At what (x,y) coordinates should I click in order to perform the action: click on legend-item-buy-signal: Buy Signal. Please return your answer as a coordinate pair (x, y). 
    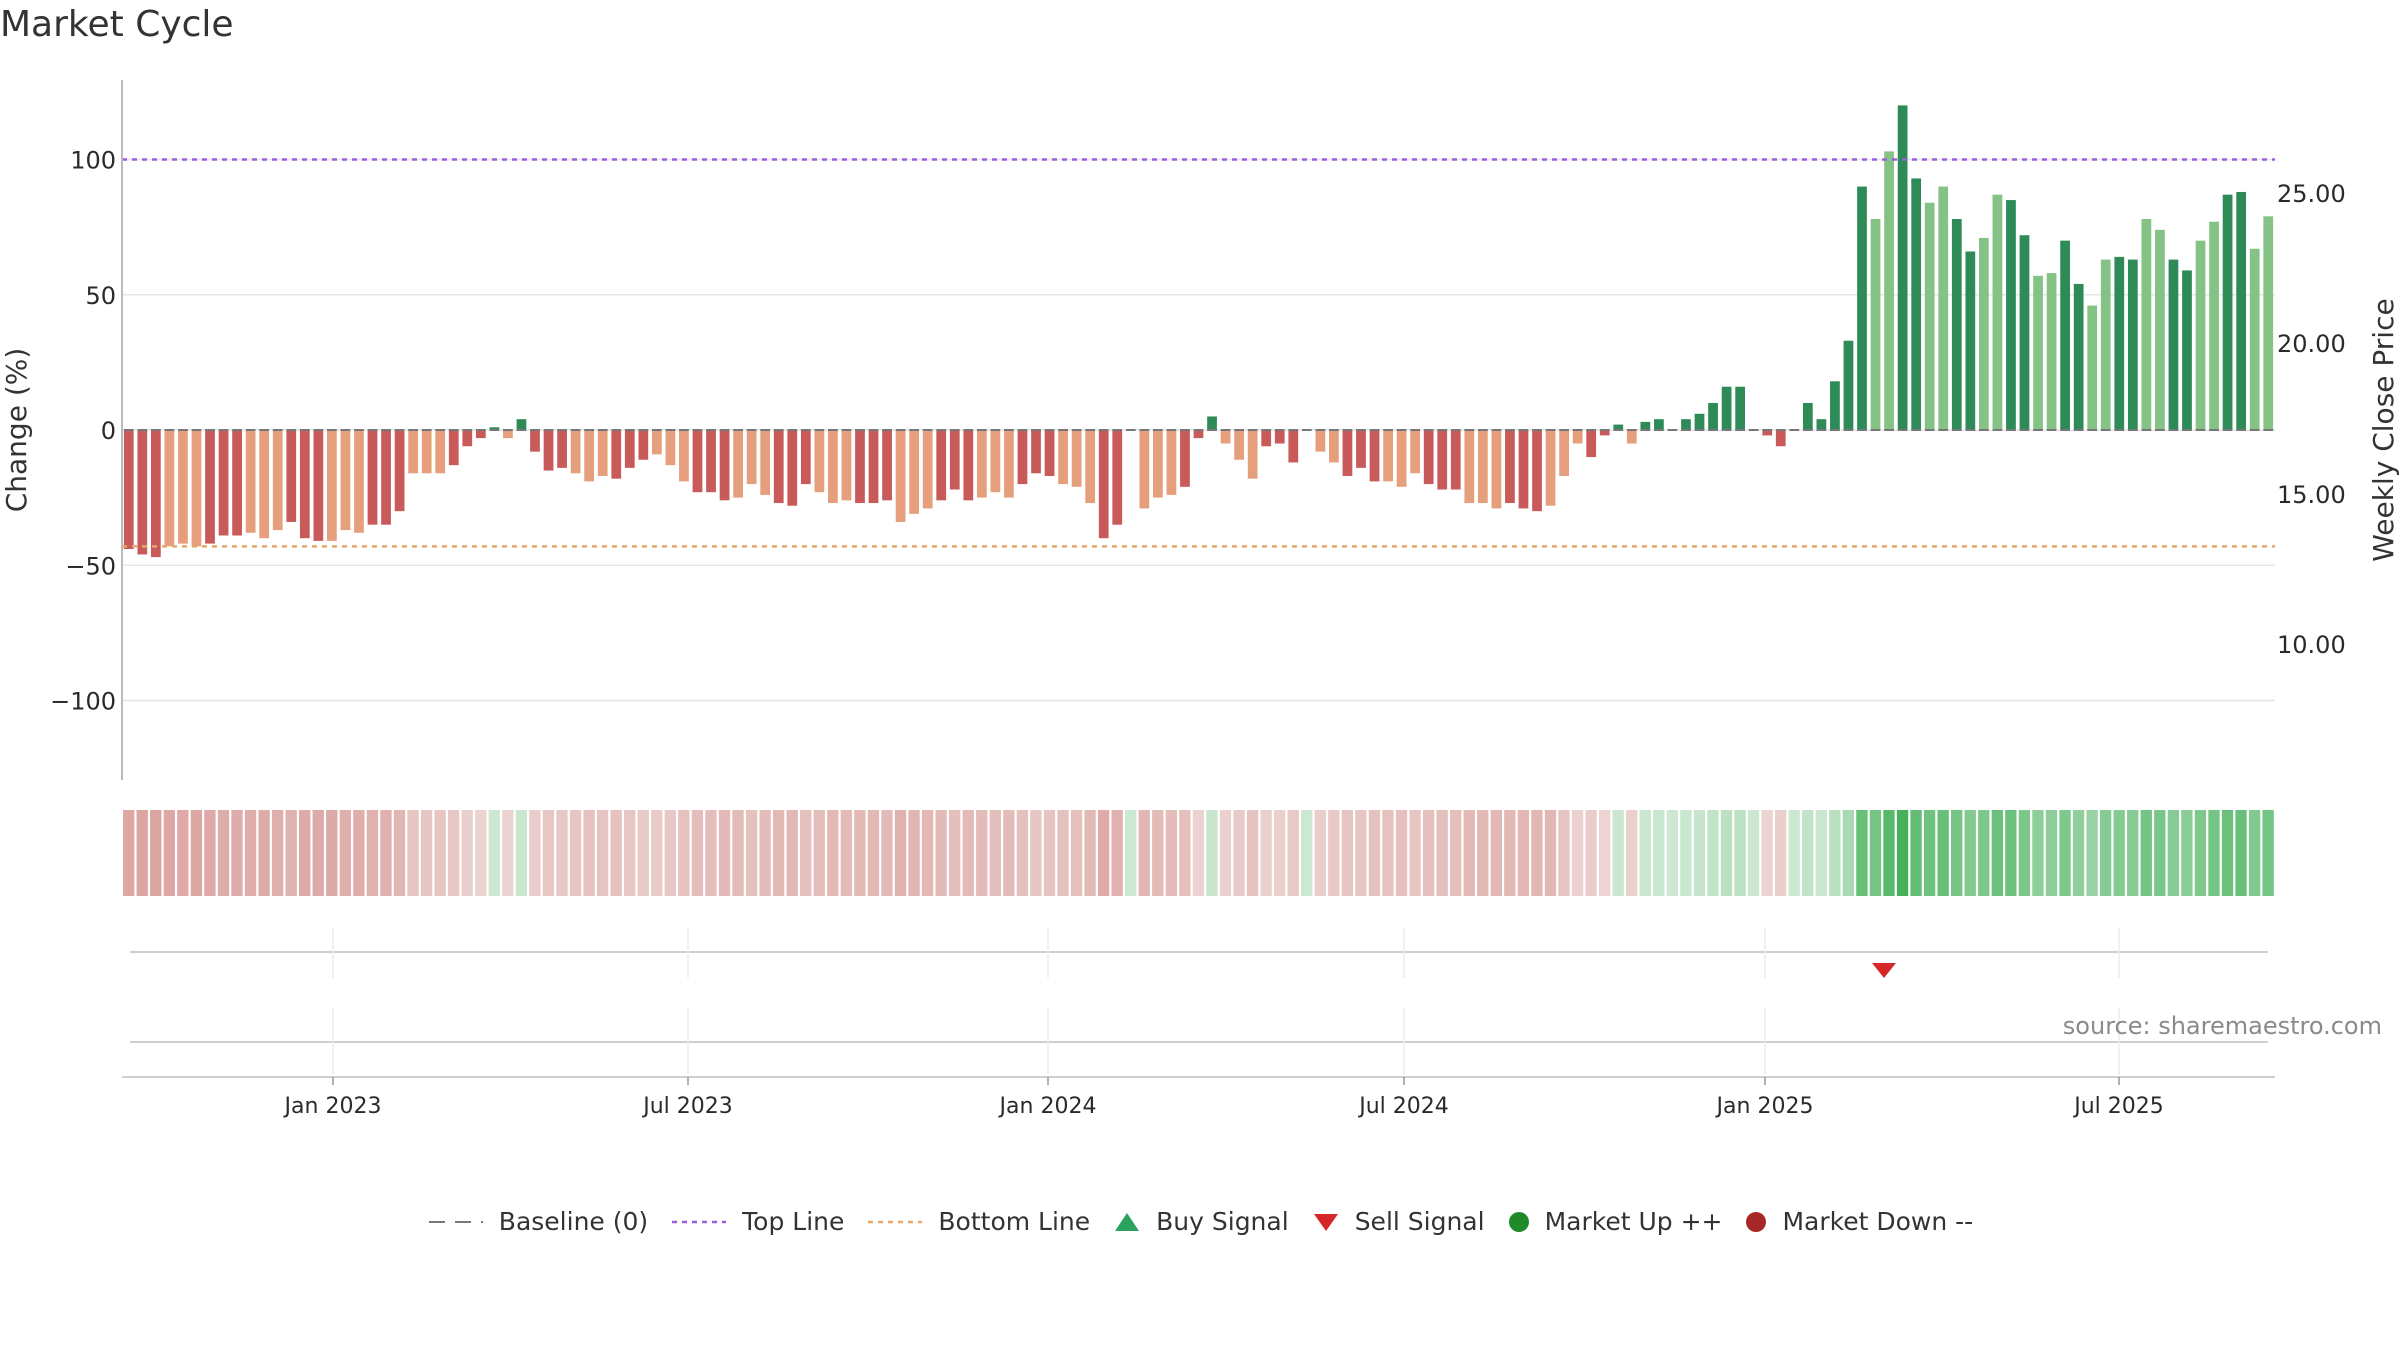
    Looking at the image, I should click on (1200, 1221).